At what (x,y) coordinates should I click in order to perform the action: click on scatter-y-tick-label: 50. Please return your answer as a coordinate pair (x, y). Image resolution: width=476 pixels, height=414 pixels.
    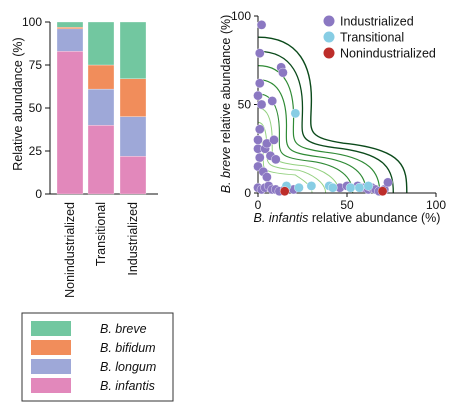
    Looking at the image, I should click on (245, 105).